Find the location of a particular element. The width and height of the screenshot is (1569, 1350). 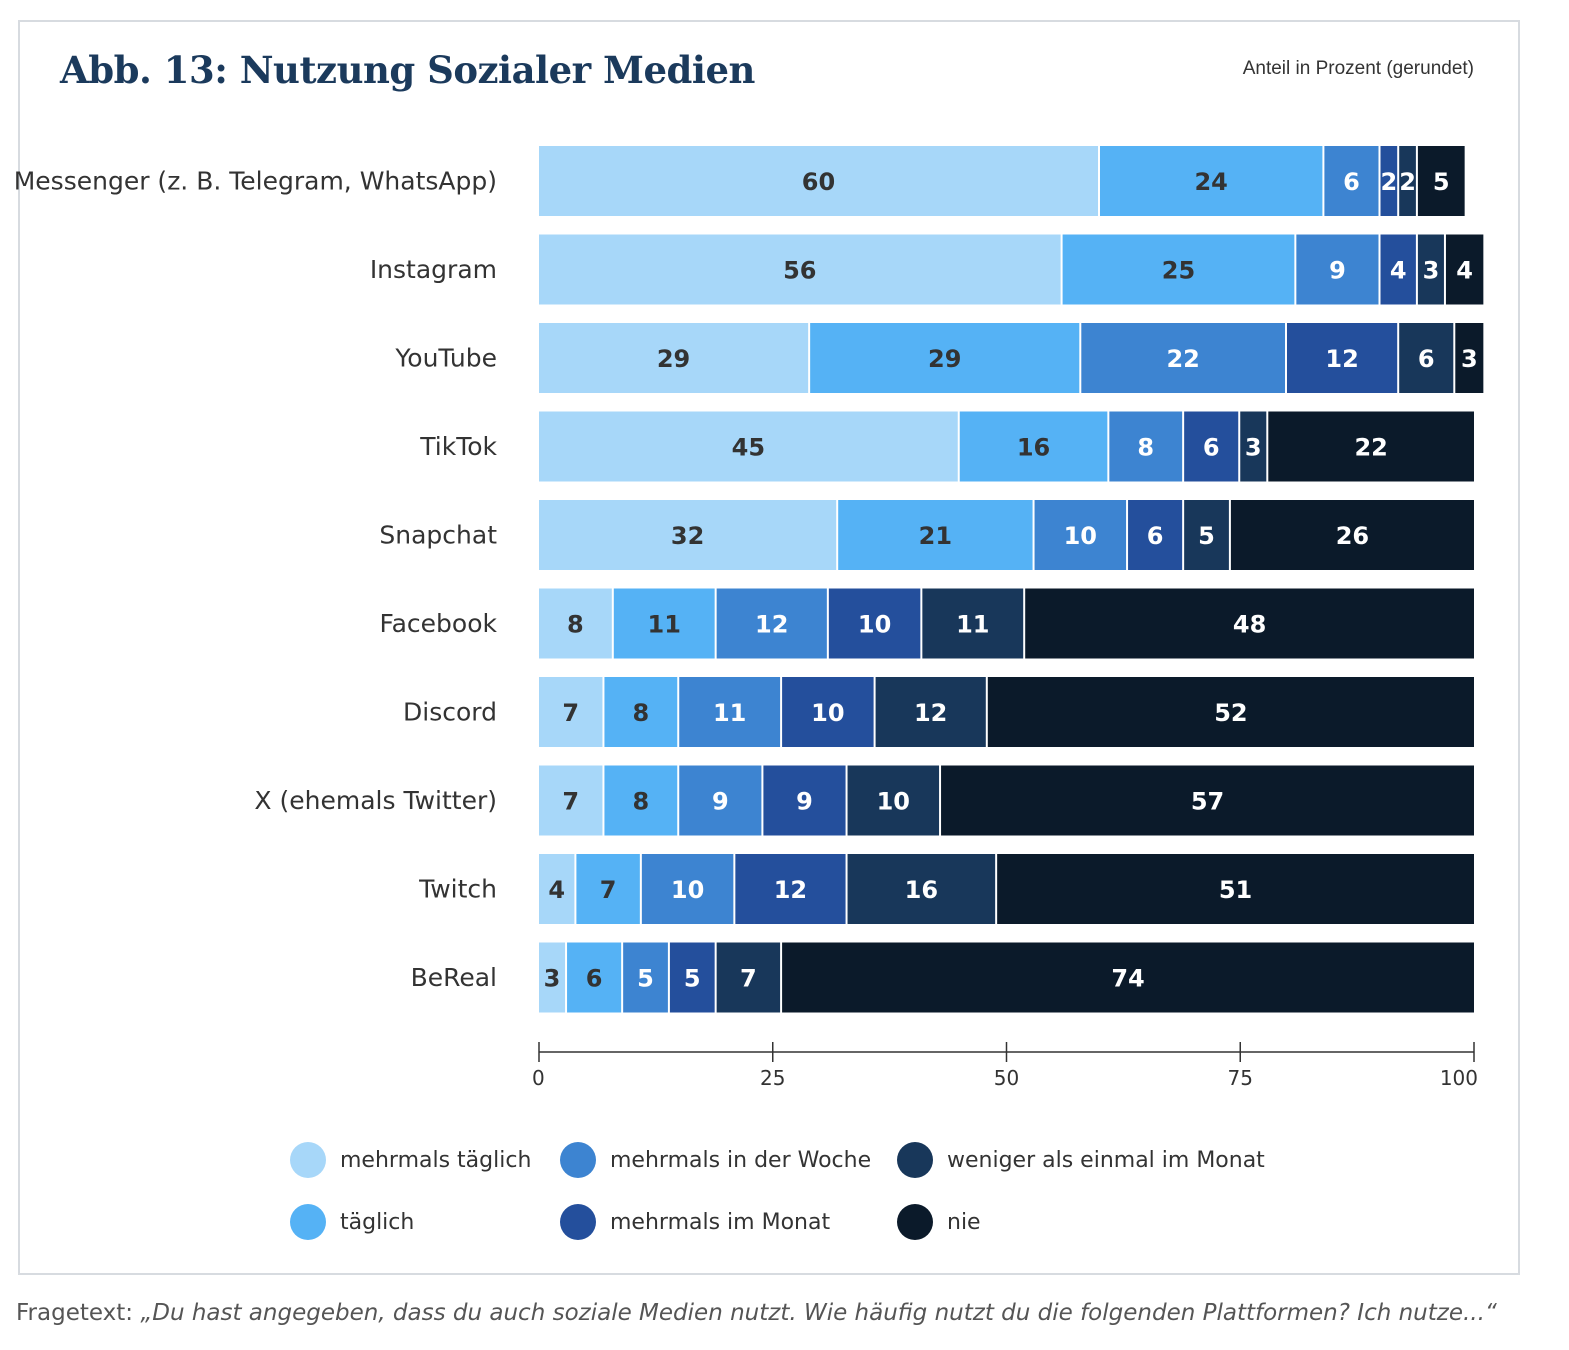

category-label: Discord is located at coordinates (450, 712).